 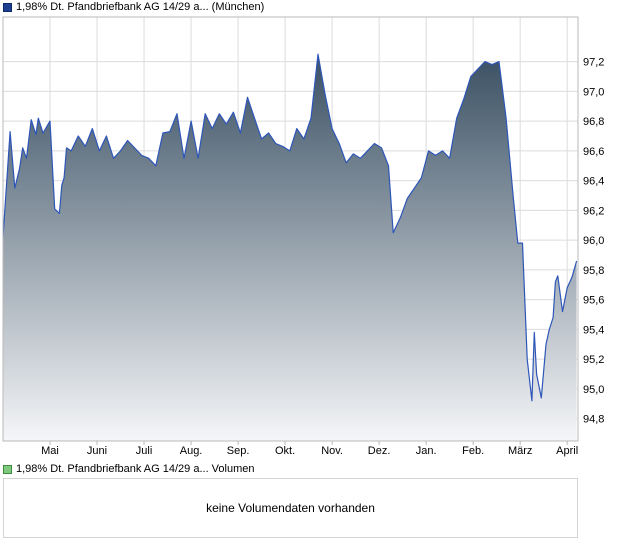 What do you see at coordinates (593, 122) in the screenshot?
I see `y-tick-label: 96,8` at bounding box center [593, 122].